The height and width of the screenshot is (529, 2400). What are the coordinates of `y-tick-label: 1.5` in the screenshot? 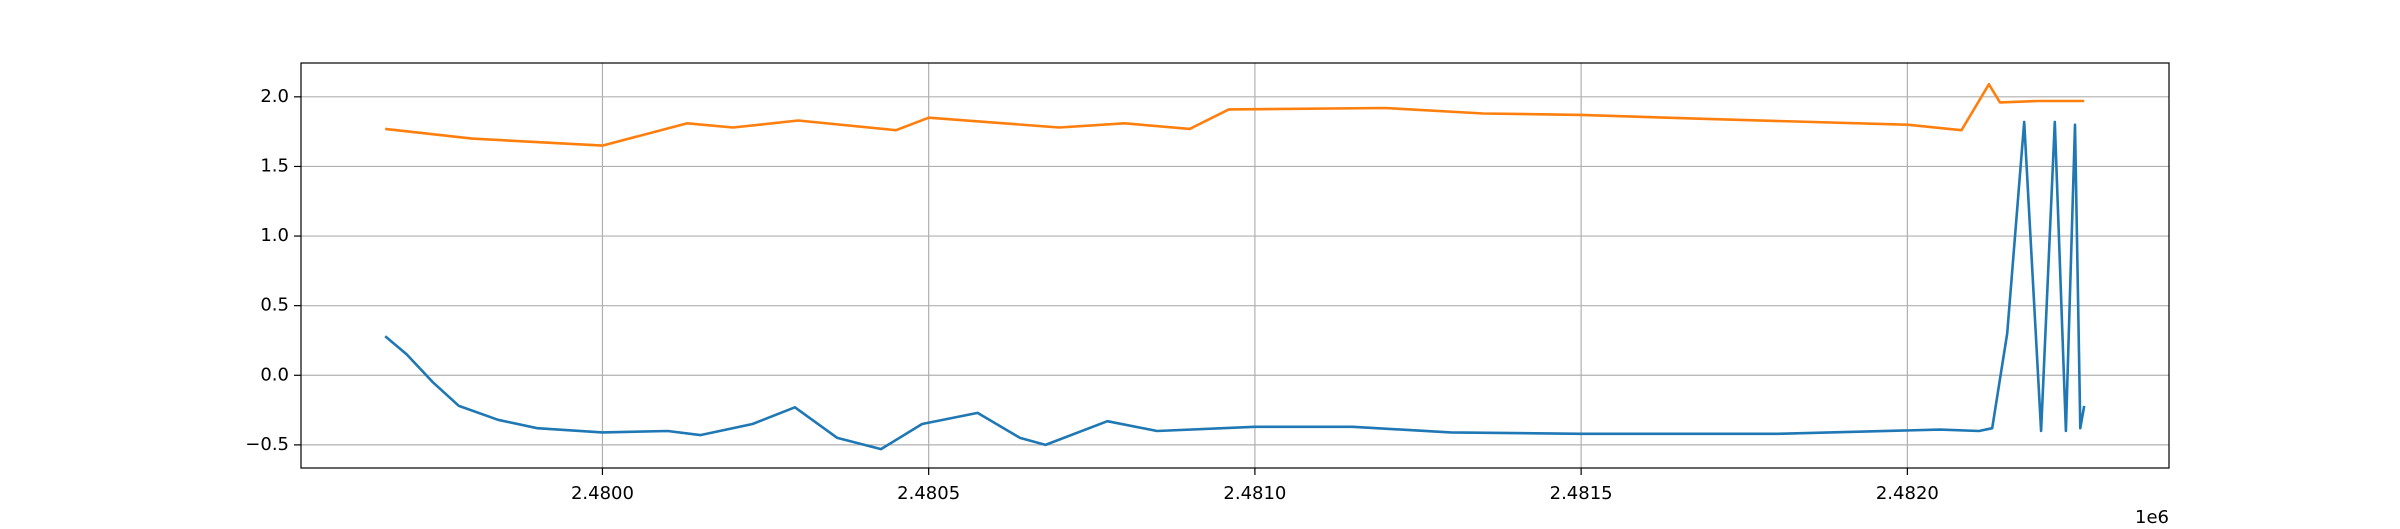 It's located at (274, 165).